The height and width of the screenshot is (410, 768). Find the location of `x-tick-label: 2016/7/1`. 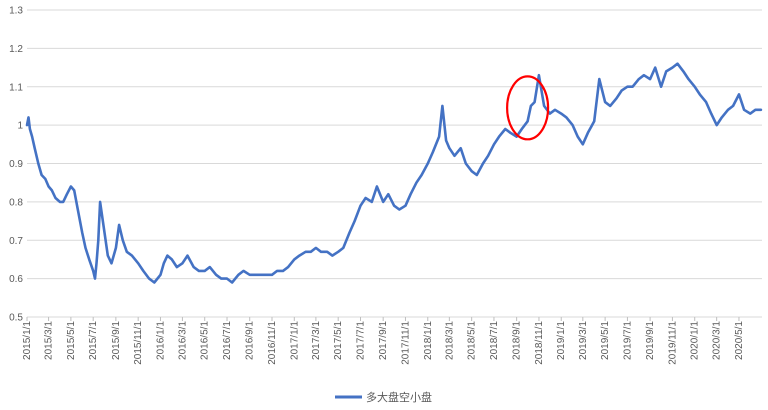

x-tick-label: 2016/7/1 is located at coordinates (227, 340).